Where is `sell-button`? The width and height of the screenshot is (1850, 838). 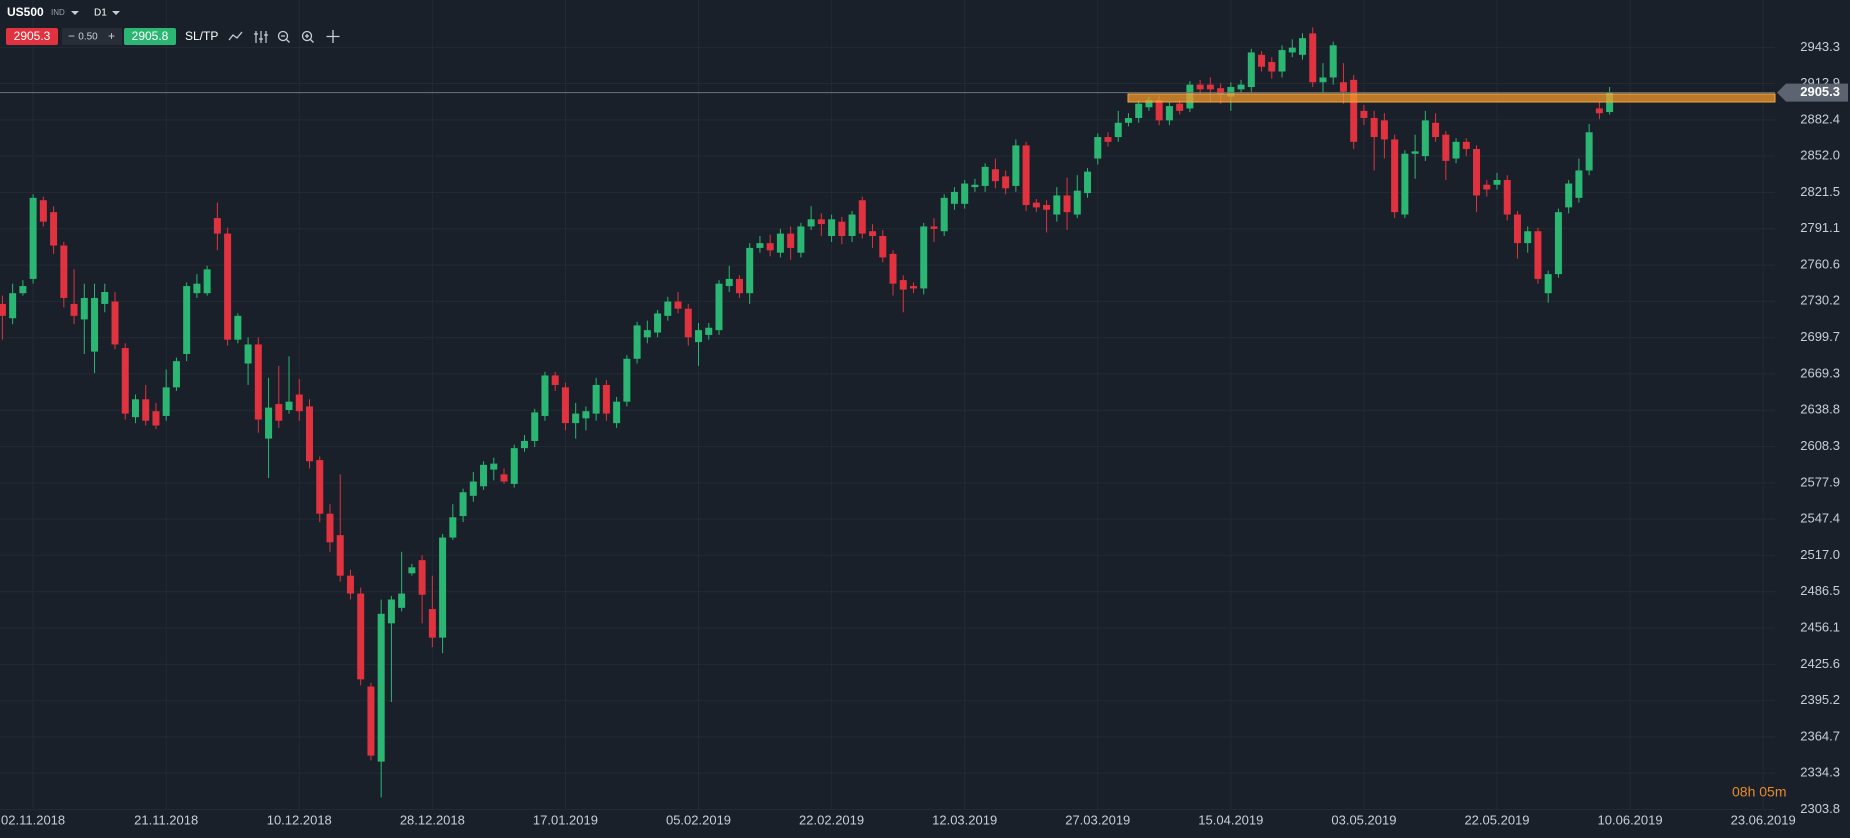 sell-button is located at coordinates (32, 36).